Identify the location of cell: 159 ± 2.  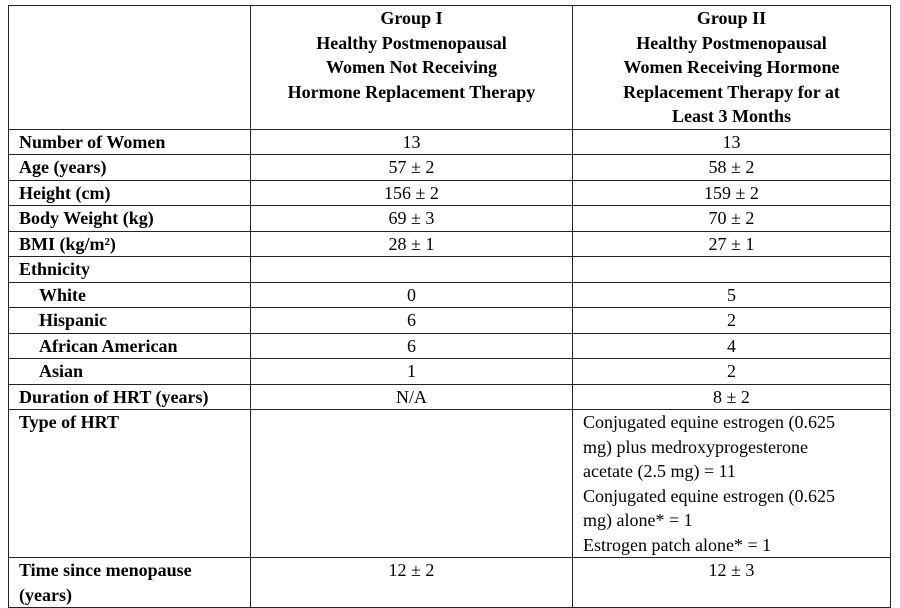
(732, 193).